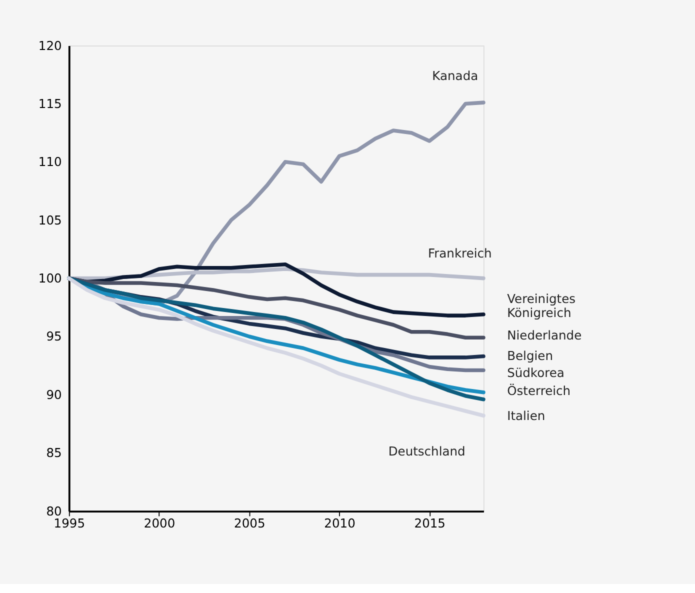 This screenshot has height=593, width=695. What do you see at coordinates (250, 523) in the screenshot?
I see `x-tick-label: 2005` at bounding box center [250, 523].